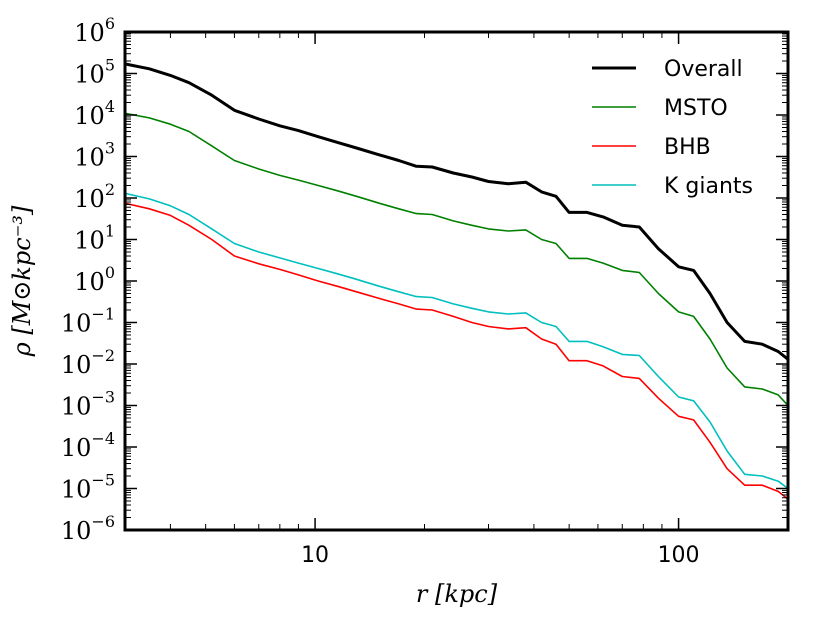  I want to click on y-tick-label: 10⁵, so click(94, 72).